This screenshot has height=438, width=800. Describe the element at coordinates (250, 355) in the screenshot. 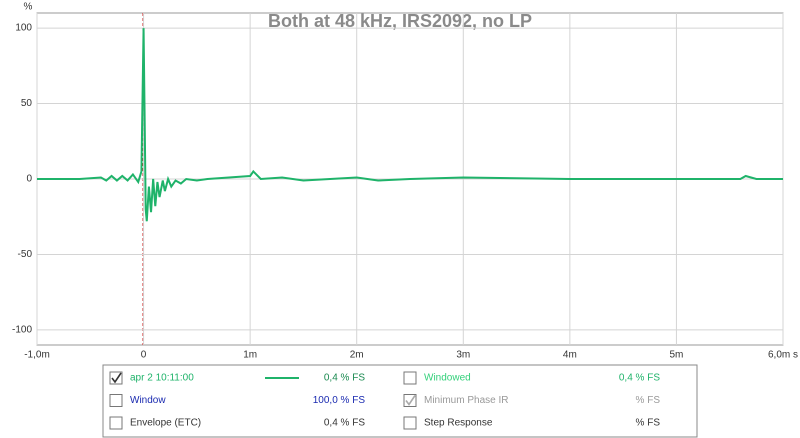

I see `x-tick-label: 1m` at that location.